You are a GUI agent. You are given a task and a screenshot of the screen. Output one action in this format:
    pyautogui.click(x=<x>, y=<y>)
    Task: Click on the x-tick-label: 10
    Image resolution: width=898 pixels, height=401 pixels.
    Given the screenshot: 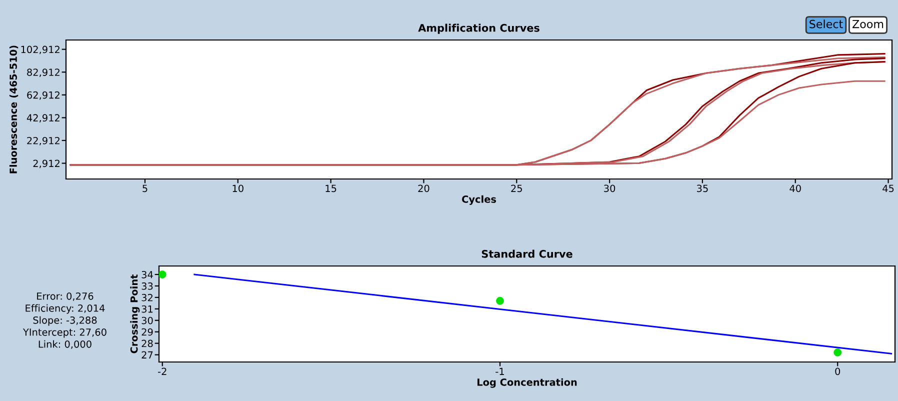 What is the action you would take?
    pyautogui.click(x=238, y=188)
    